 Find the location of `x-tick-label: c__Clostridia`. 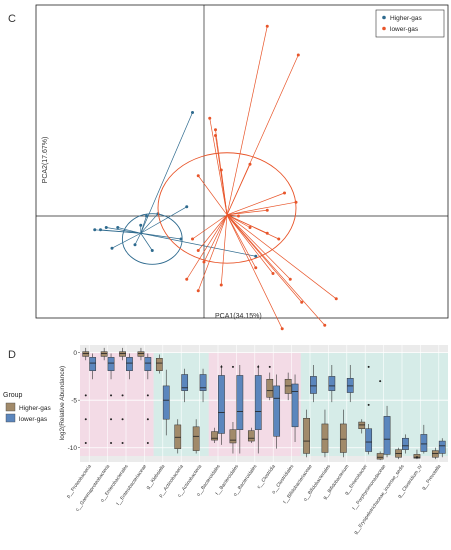

x-tick-label: c__Clostridia is located at coordinates (266, 476).